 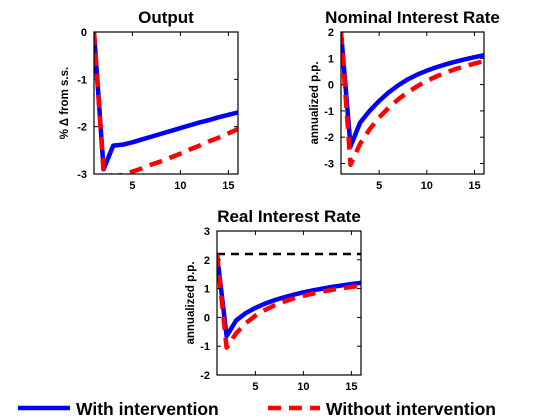 I want to click on y-tick-label: 3, so click(x=207, y=232).